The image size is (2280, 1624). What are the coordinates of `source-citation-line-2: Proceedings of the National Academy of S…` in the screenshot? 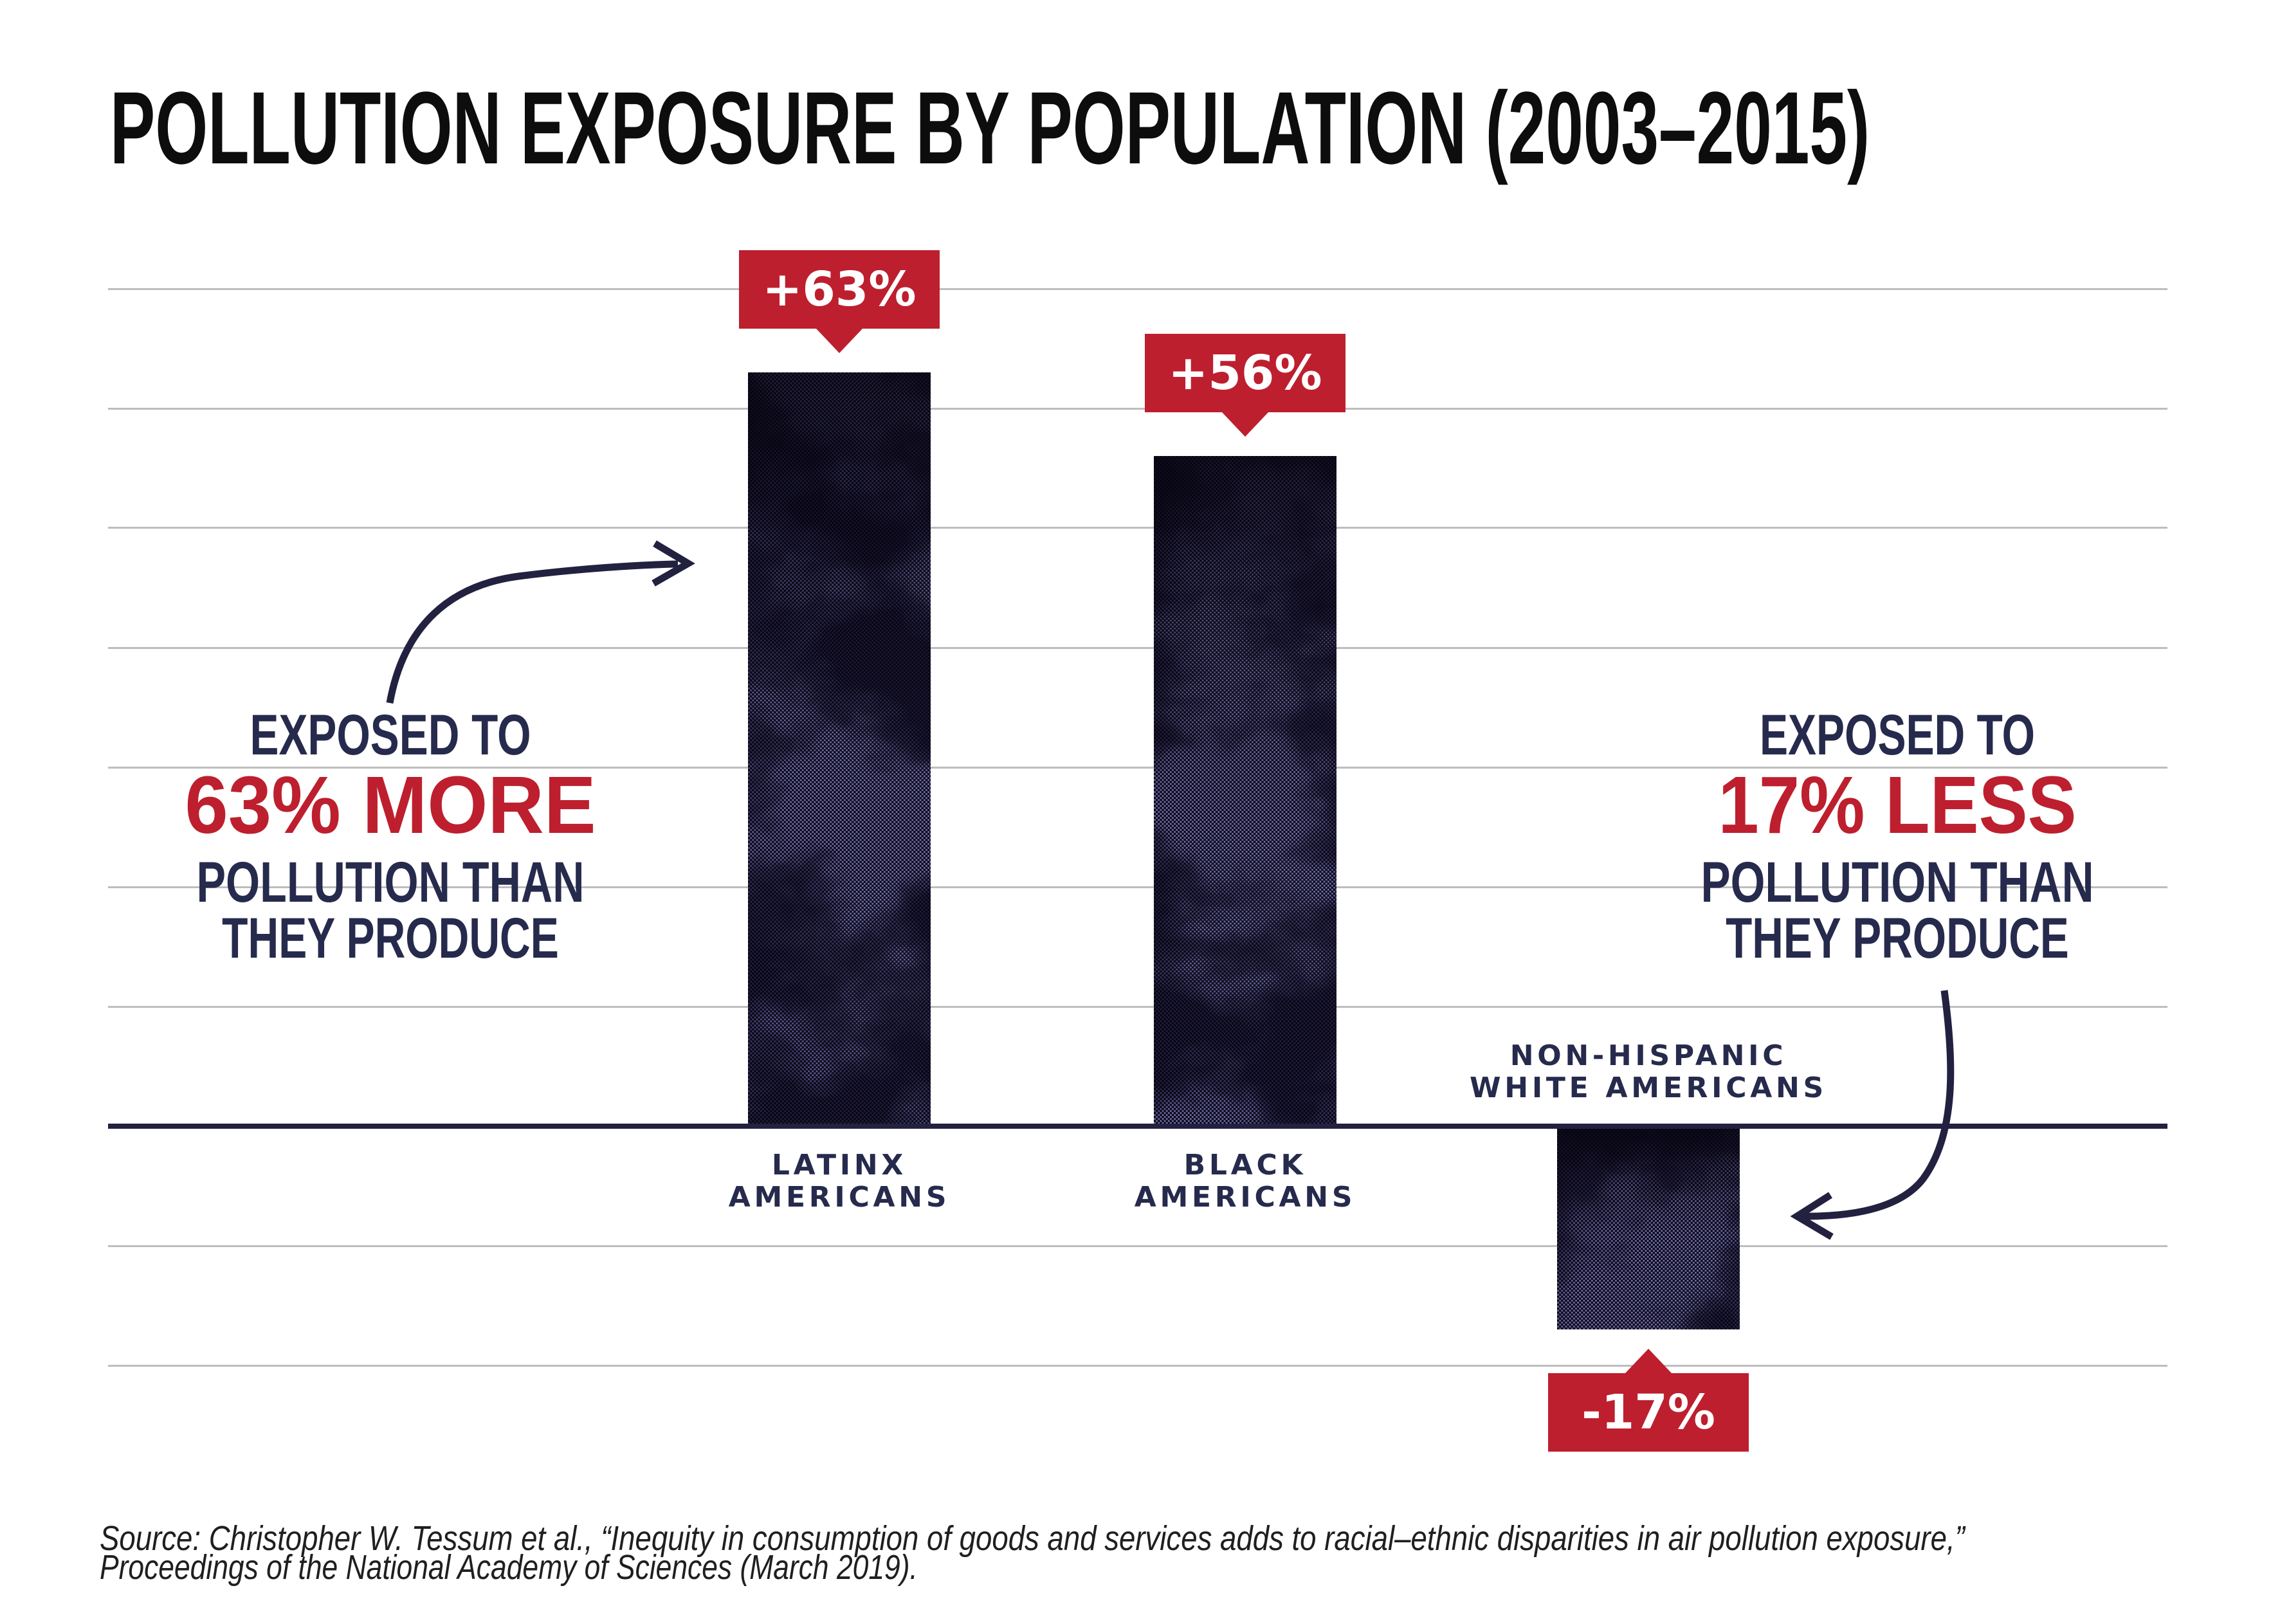 It's located at (597, 1567).